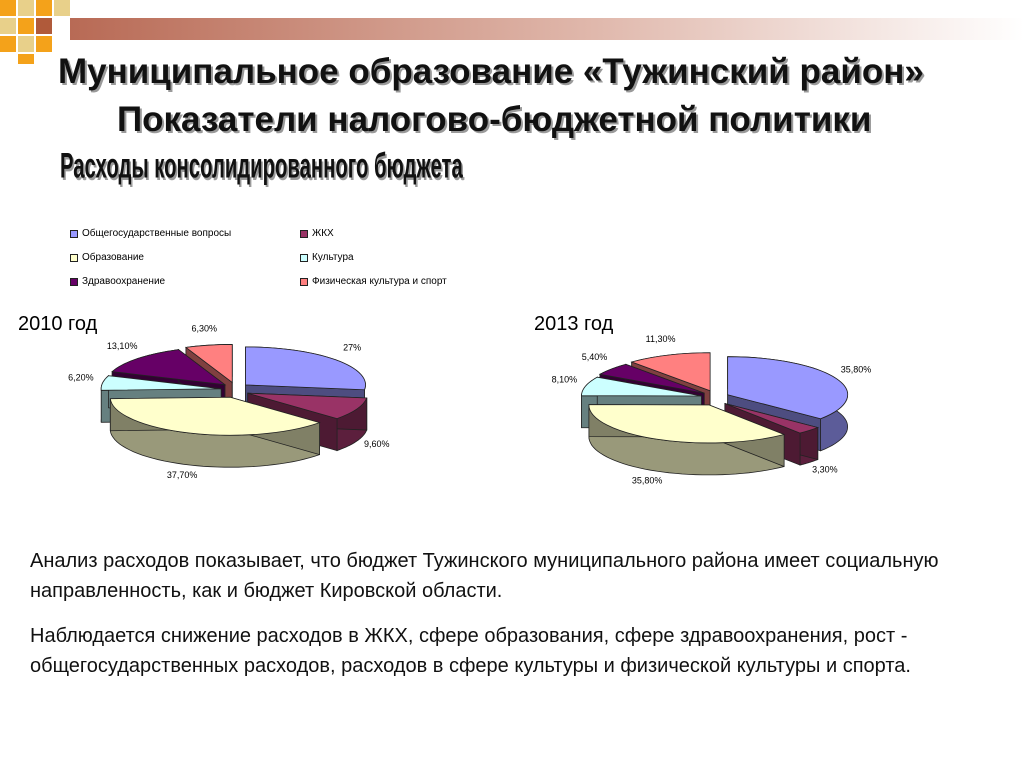 This screenshot has width=1024, height=768. What do you see at coordinates (261, 165) in the screenshot?
I see `slide-subtitle: Расходы консолидированного бюджета` at bounding box center [261, 165].